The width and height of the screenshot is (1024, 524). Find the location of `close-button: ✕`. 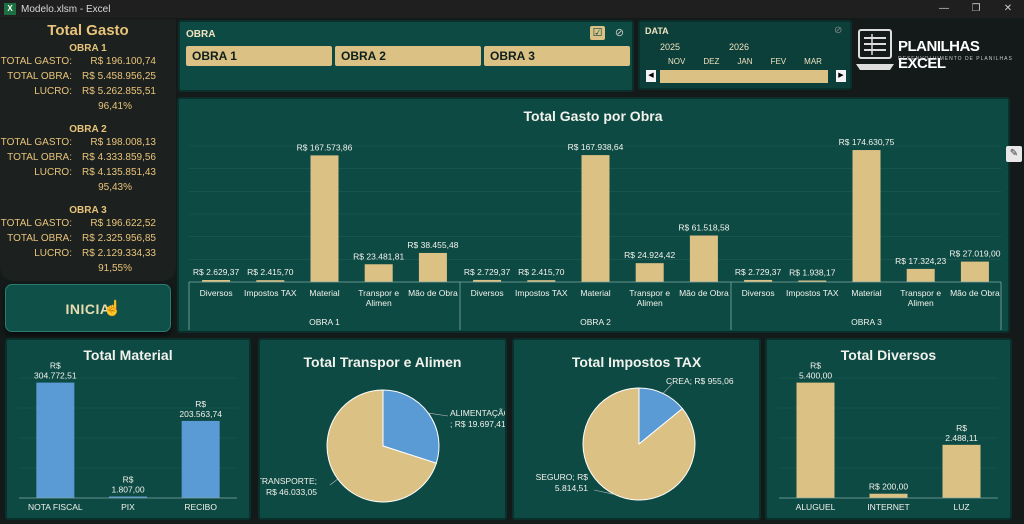

close-button: ✕ is located at coordinates (1008, 8).